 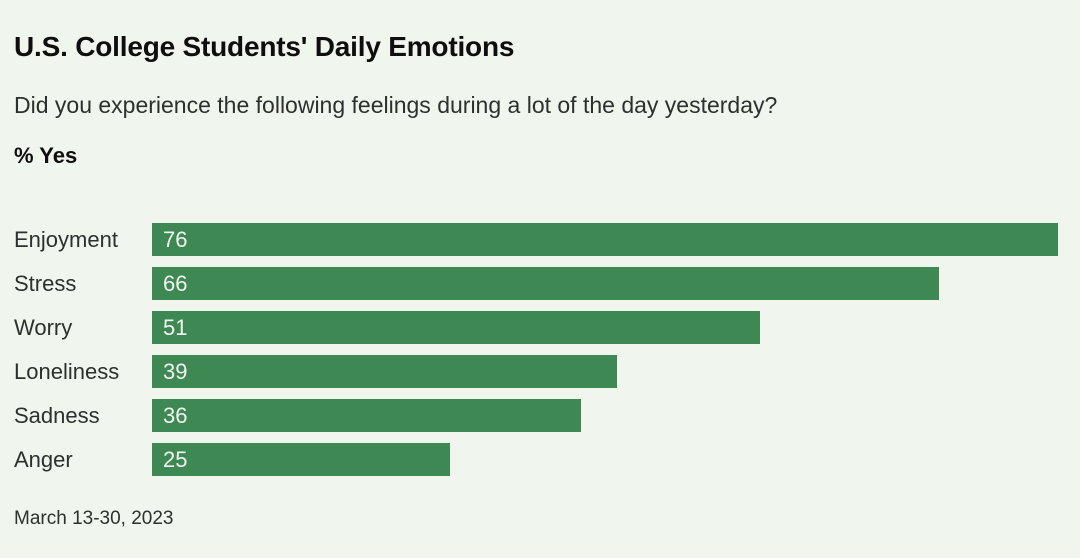 What do you see at coordinates (43, 327) in the screenshot?
I see `category-label: Worry` at bounding box center [43, 327].